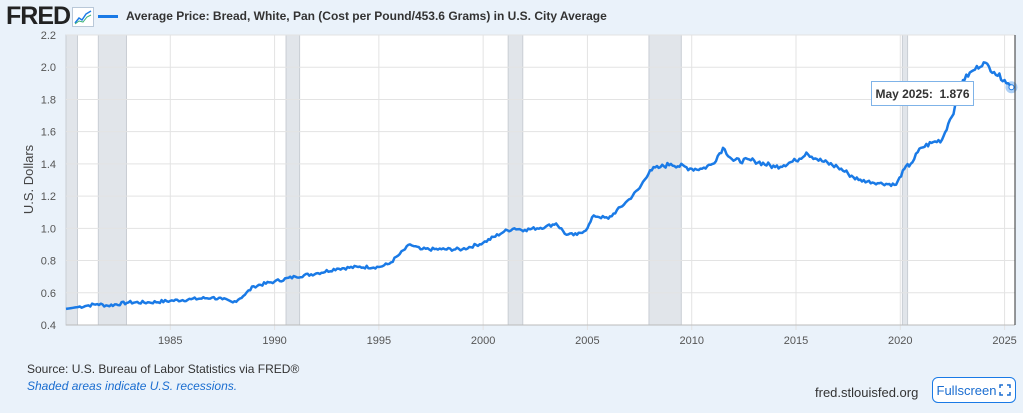 The width and height of the screenshot is (1023, 413). Describe the element at coordinates (867, 392) in the screenshot. I see `site-link: fred.stlouisfed.org` at that location.